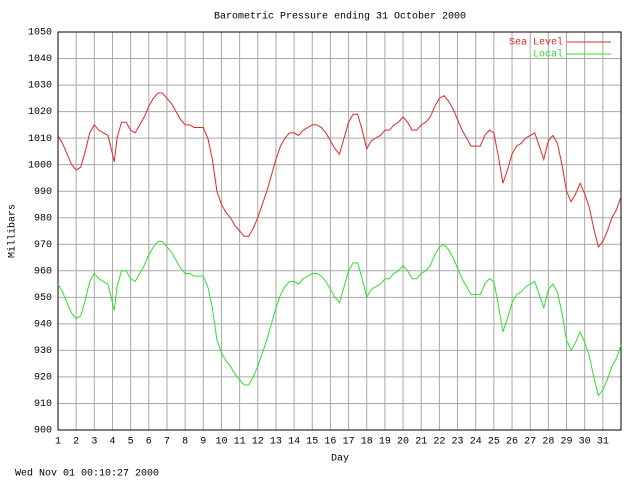 Image resolution: width=640 pixels, height=480 pixels. I want to click on x-tick-label: 25, so click(494, 442).